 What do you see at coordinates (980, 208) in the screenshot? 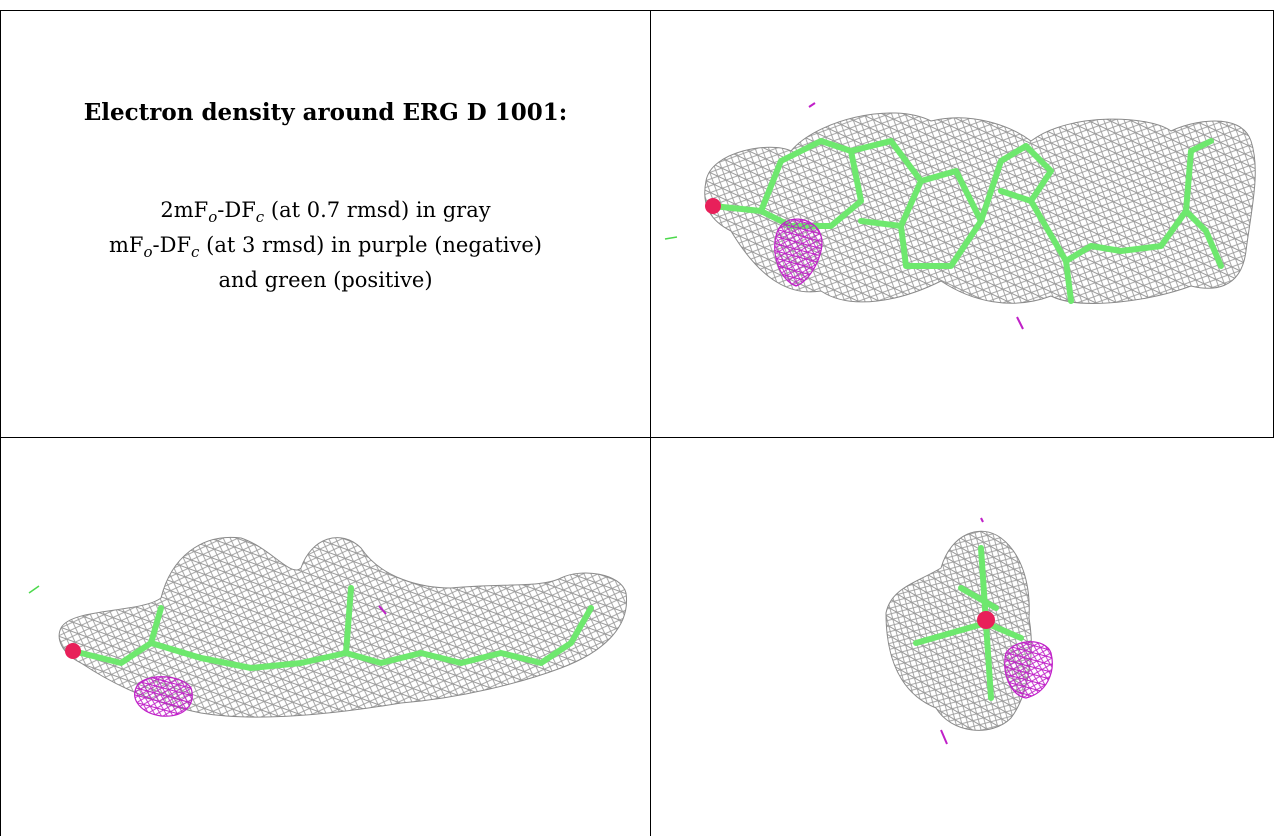
I see `mesh-gray` at bounding box center [980, 208].